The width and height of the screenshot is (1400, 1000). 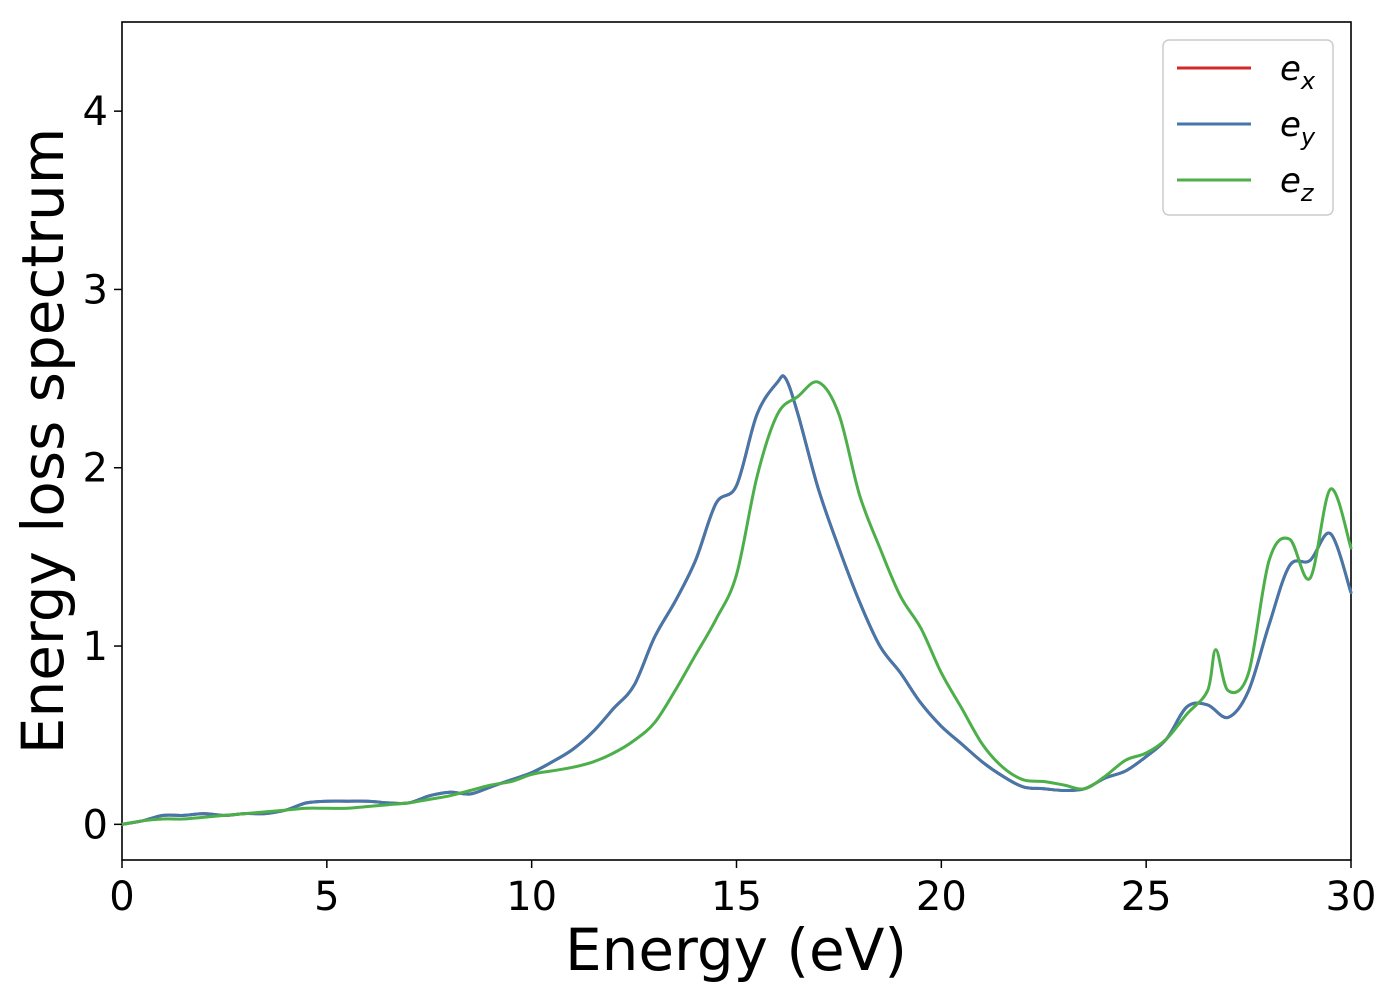 I want to click on legend-label-subscript: x, so click(x=1308, y=81).